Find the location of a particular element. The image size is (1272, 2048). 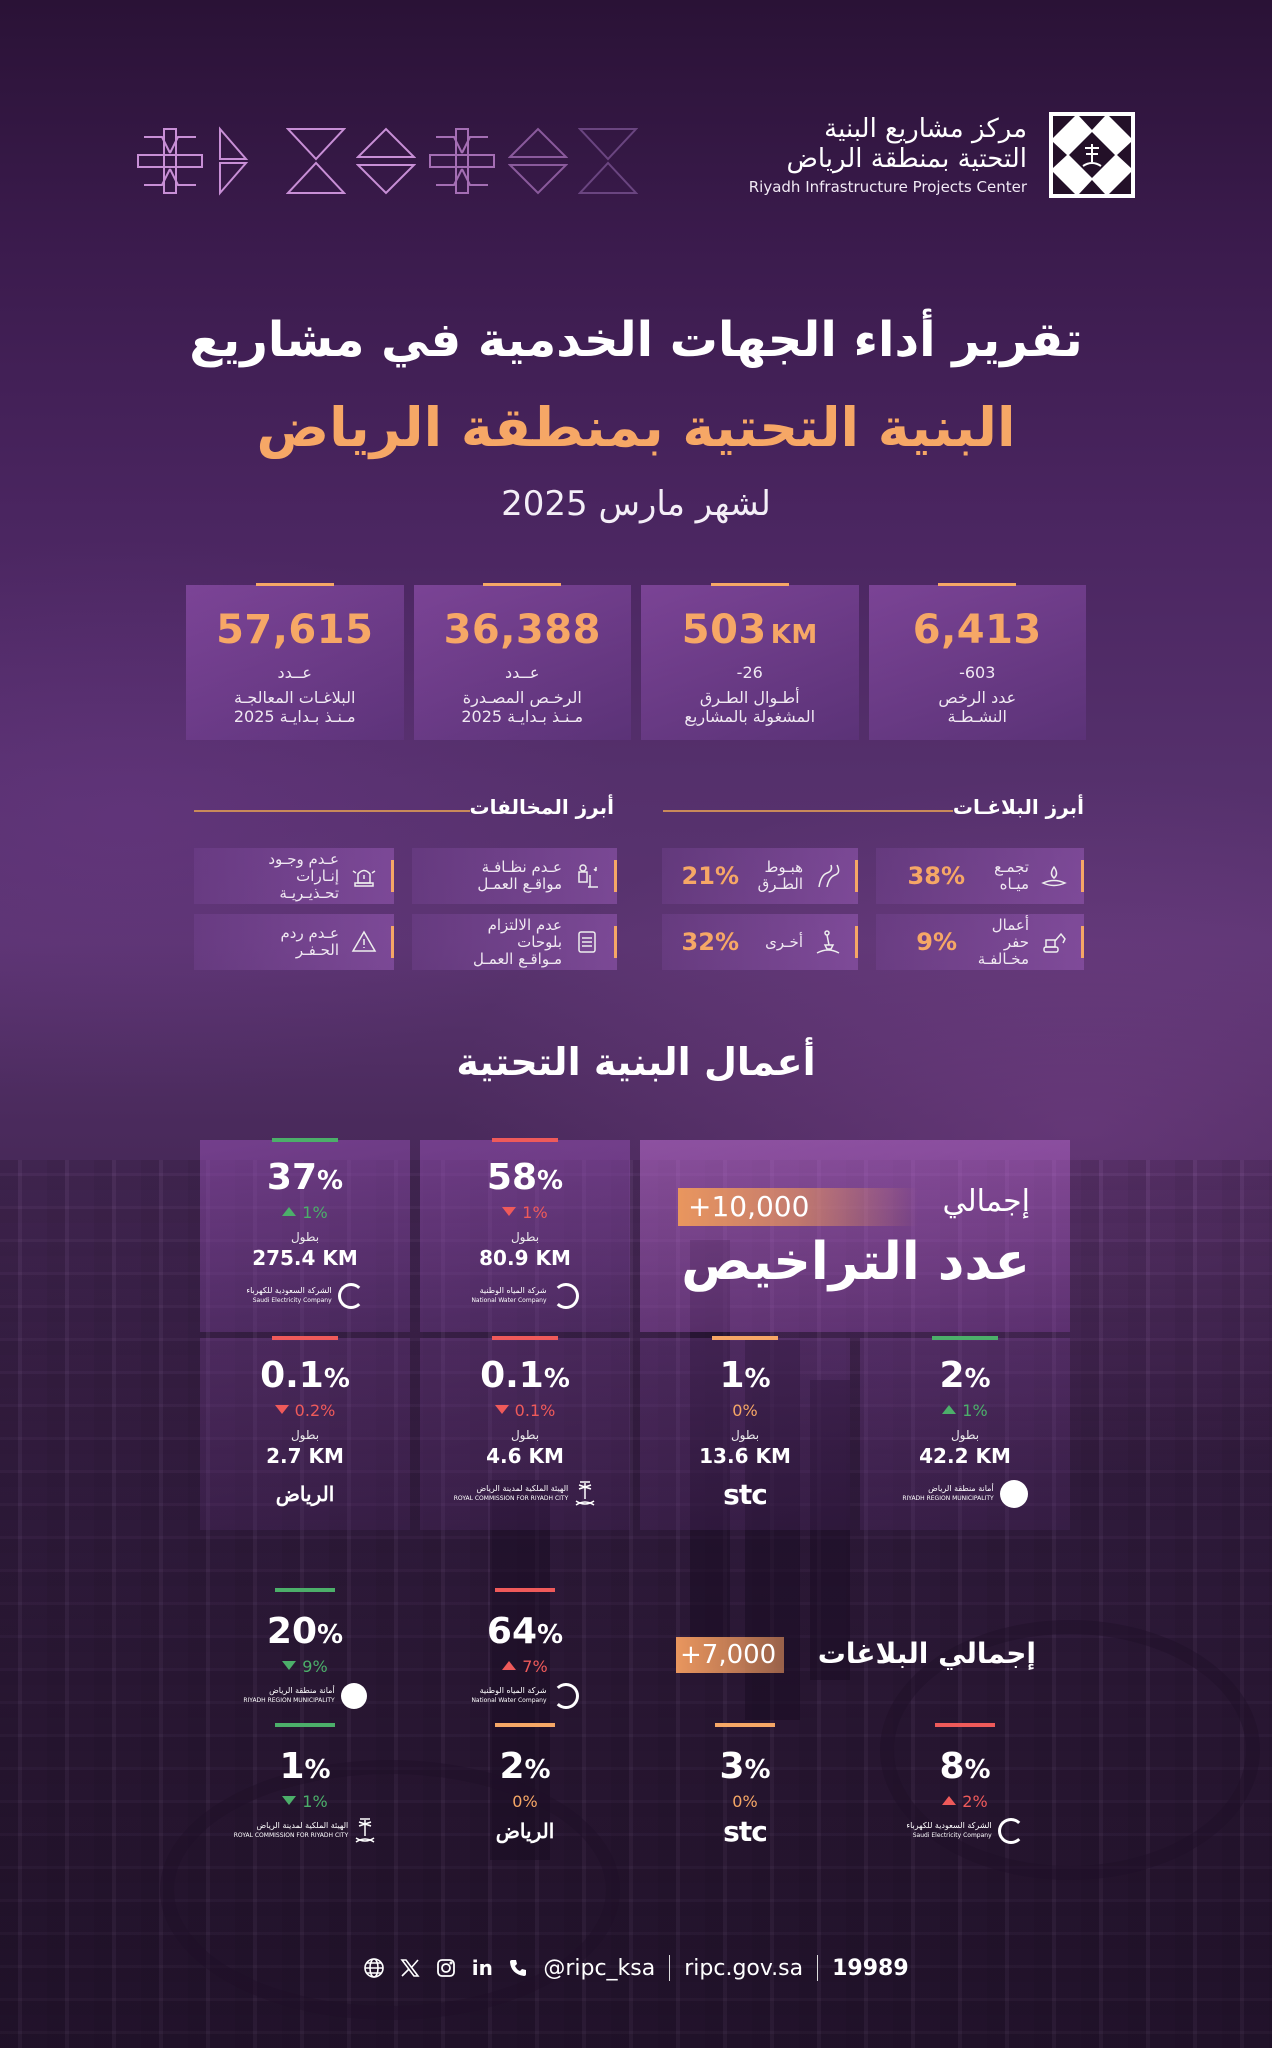

phone-icon is located at coordinates (518, 1968).